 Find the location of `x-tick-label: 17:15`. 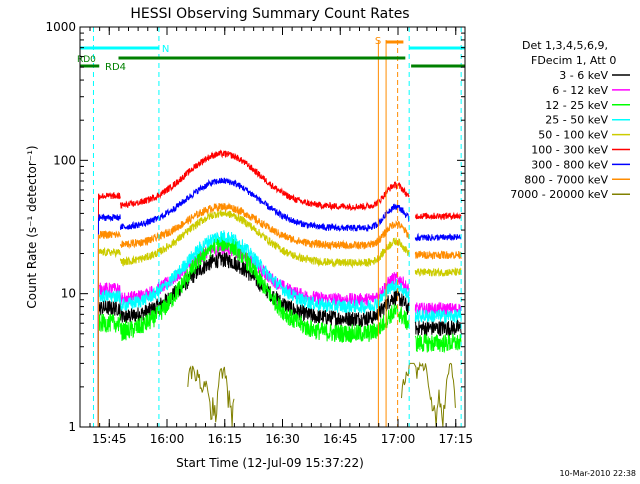

x-tick-label: 17:15 is located at coordinates (455, 439).